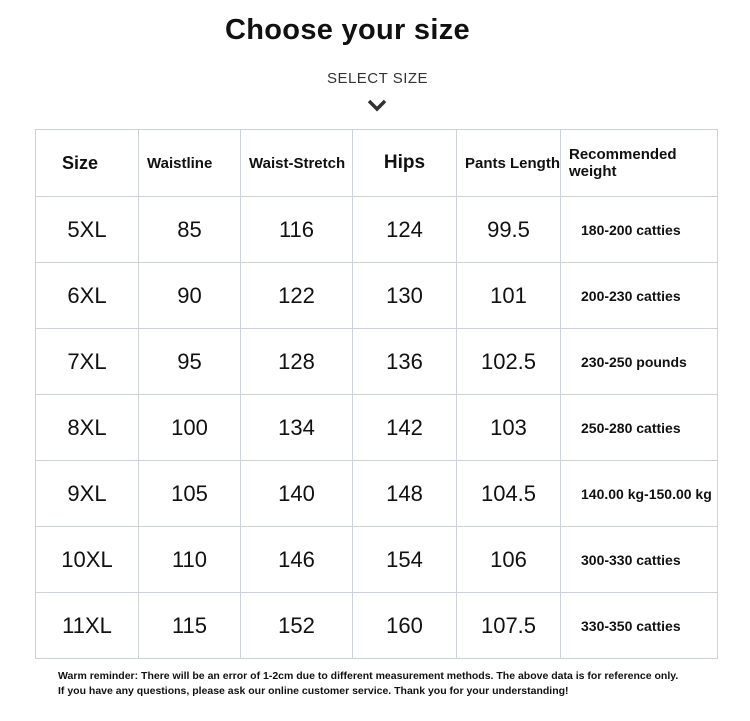 This screenshot has width=750, height=721. Describe the element at coordinates (296, 295) in the screenshot. I see `table-cell: 122` at that location.